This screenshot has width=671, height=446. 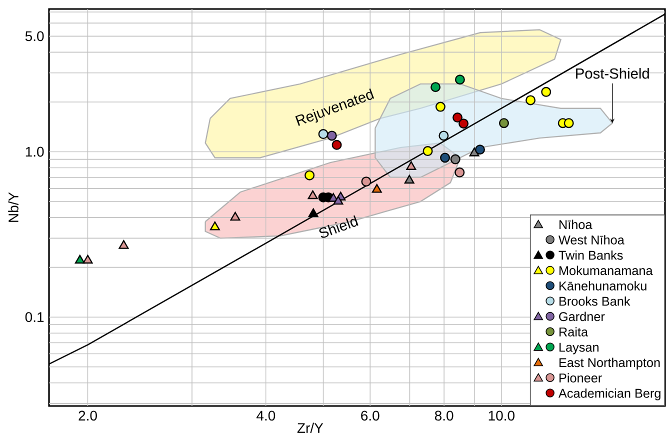 What do you see at coordinates (35, 151) in the screenshot?
I see `y-tick-label: 1.0` at bounding box center [35, 151].